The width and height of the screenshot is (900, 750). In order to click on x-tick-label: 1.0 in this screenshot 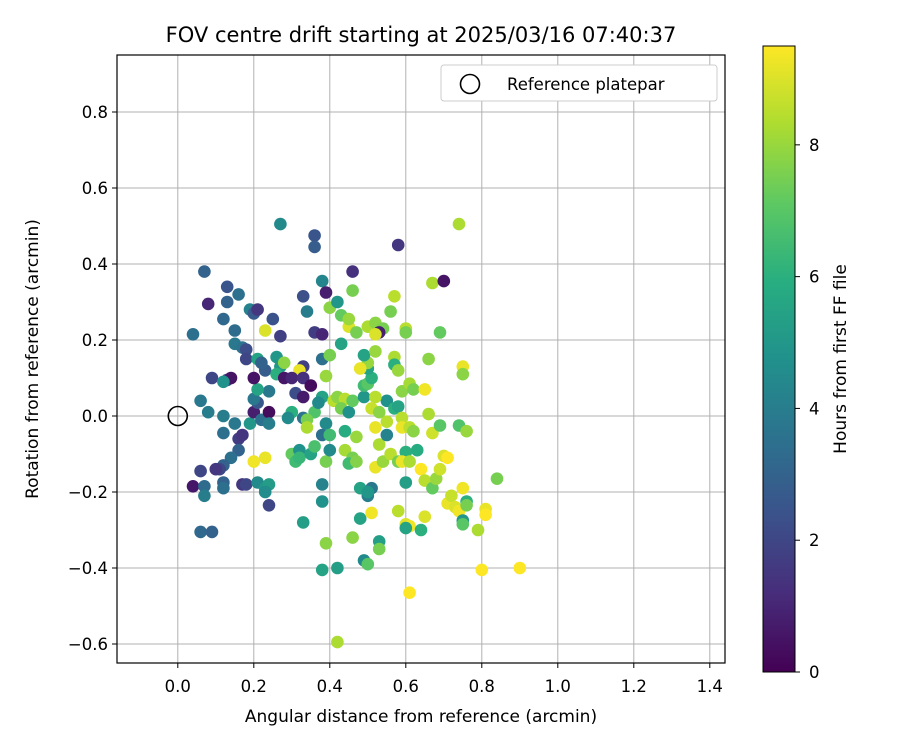, I will do `click(558, 686)`.